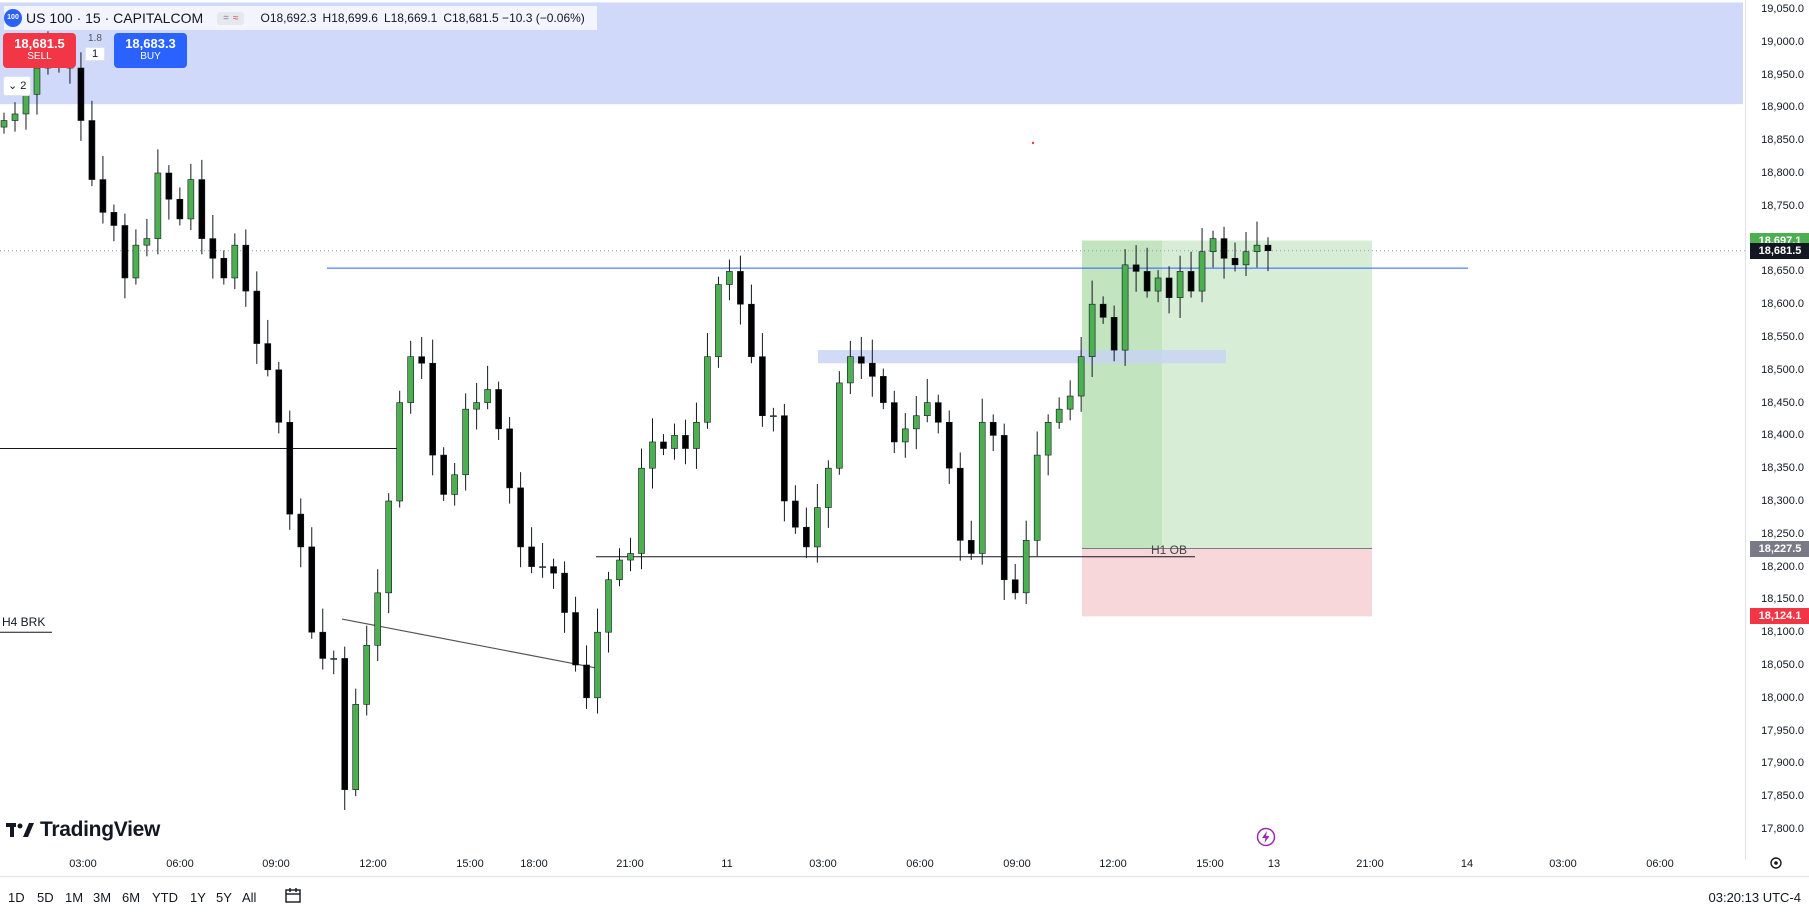 This screenshot has height=916, width=1809. What do you see at coordinates (45, 897) in the screenshot?
I see `range-5d-button: 5D` at bounding box center [45, 897].